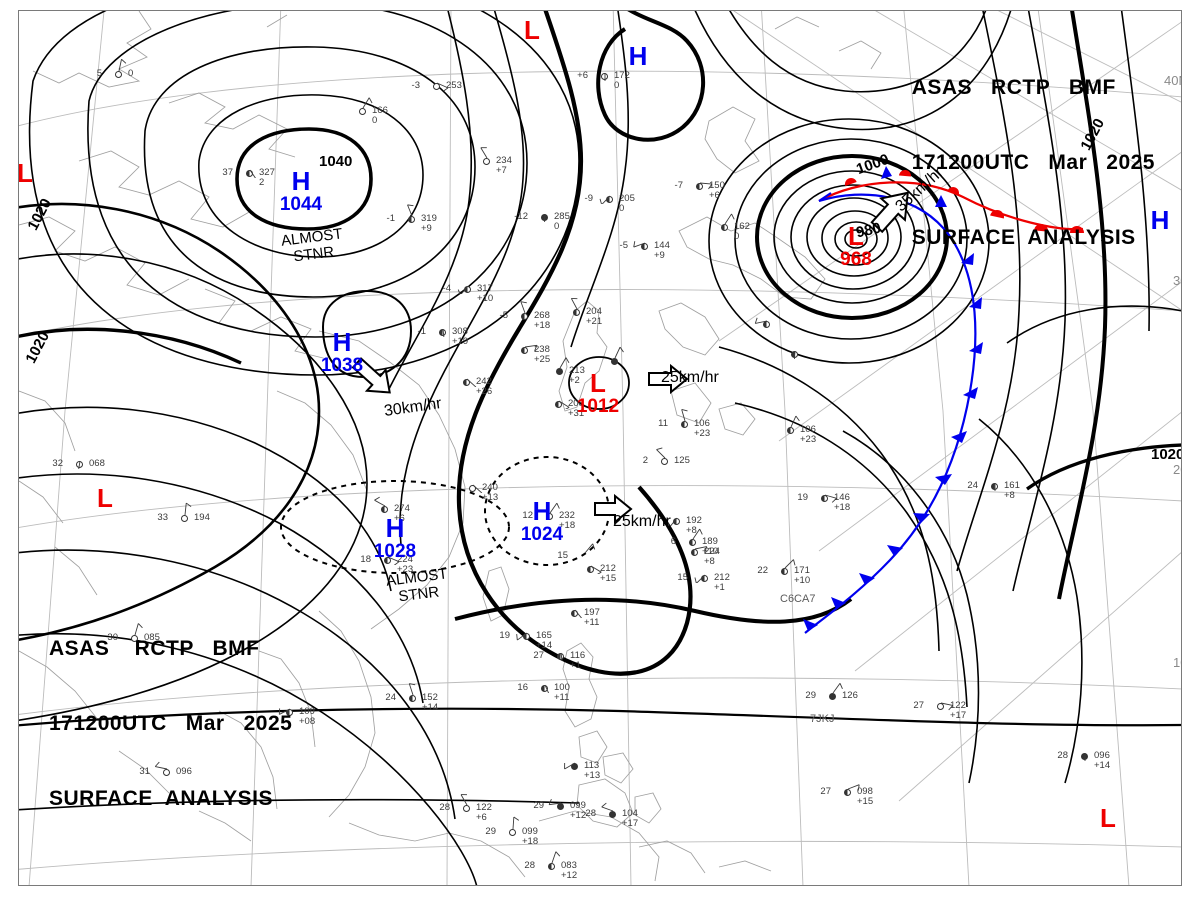 The width and height of the screenshot is (1200, 919). I want to click on station-pressure-tendency: +13, so click(592, 775).